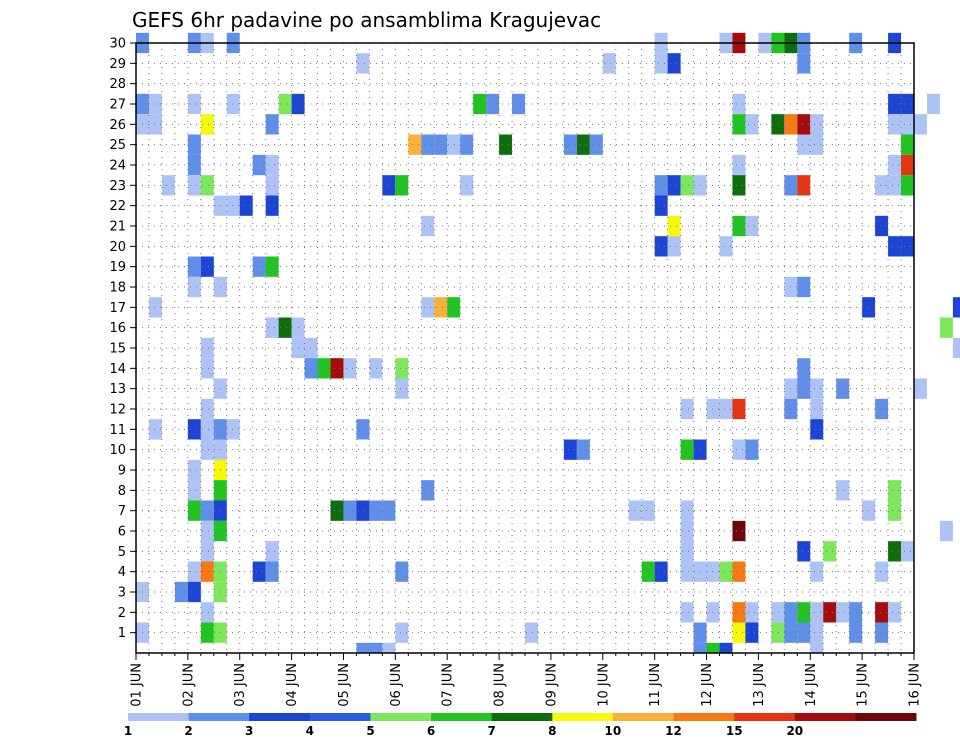 The height and width of the screenshot is (742, 960). What do you see at coordinates (117, 349) in the screenshot?
I see `y-tick-label: 15` at bounding box center [117, 349].